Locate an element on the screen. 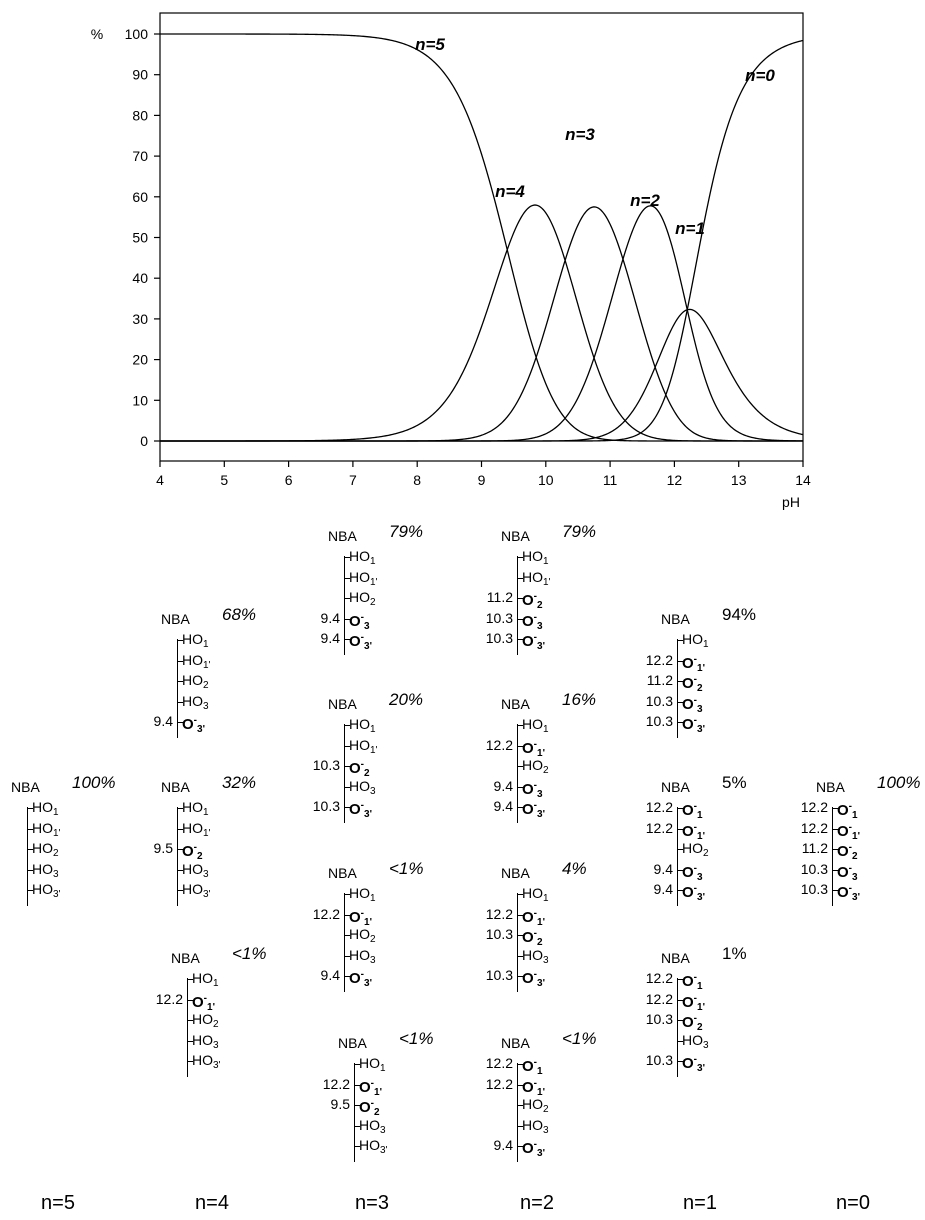  hydroxyl-group: HO2 is located at coordinates (535, 1105).